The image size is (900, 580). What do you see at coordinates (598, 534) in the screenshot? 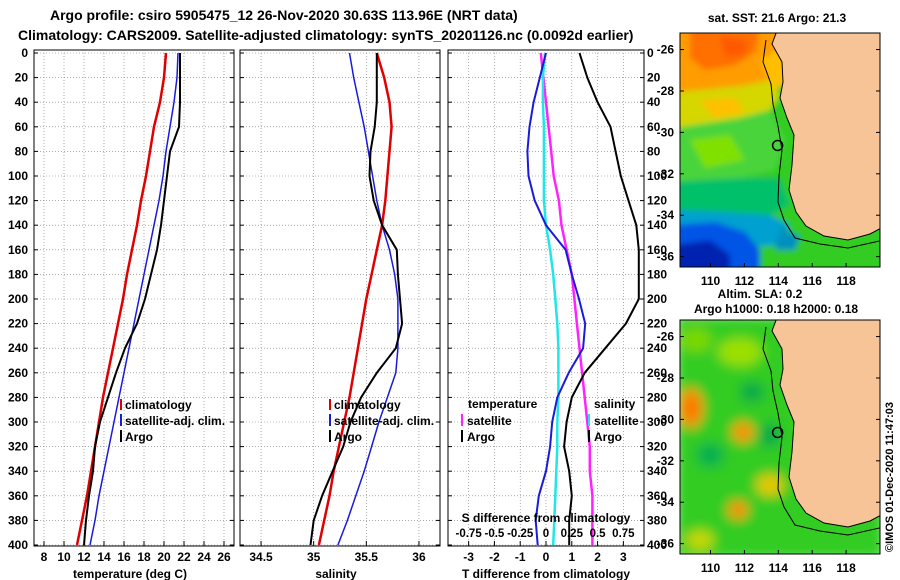
I see `s-diff-tick-label: 0.5` at bounding box center [598, 534].